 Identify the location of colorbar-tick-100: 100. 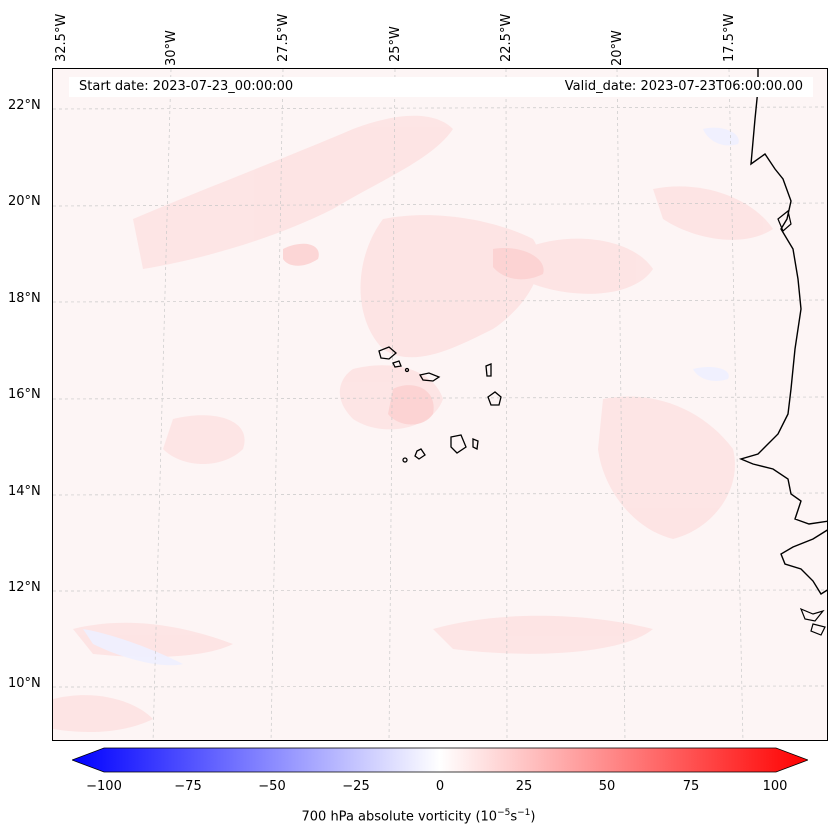
(775, 786).